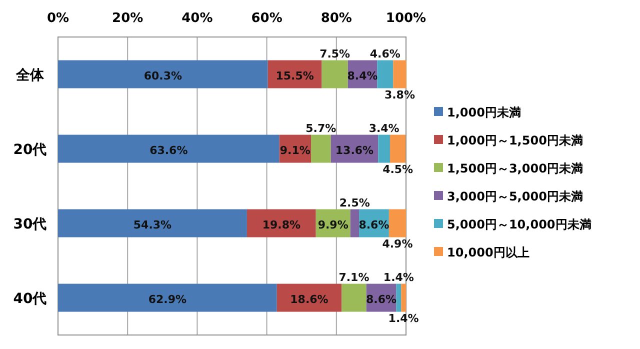 The height and width of the screenshot is (349, 640). Describe the element at coordinates (30, 150) in the screenshot. I see `y-tick-label: 20代` at that location.